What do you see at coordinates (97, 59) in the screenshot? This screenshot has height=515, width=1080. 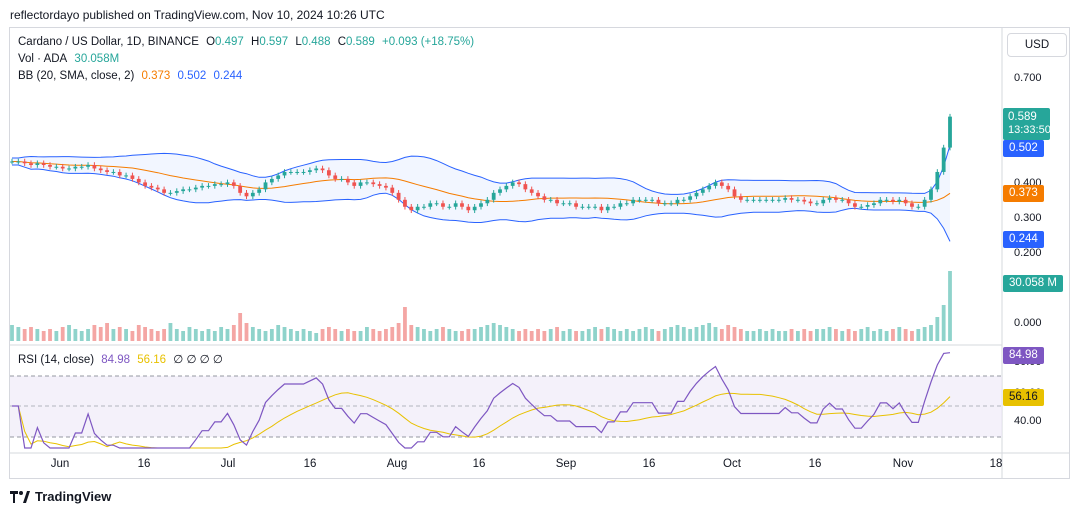 I see `volume-value: 30.058M` at bounding box center [97, 59].